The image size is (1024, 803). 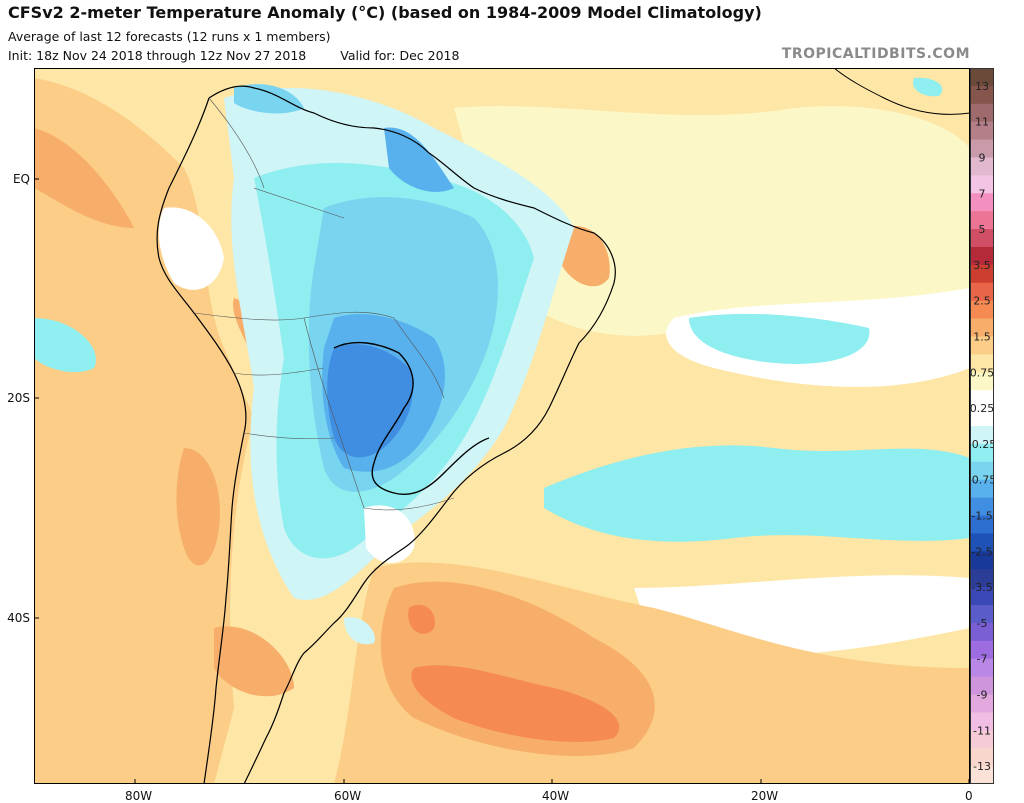 I want to click on country-outline-brazil, so click(x=411, y=418).